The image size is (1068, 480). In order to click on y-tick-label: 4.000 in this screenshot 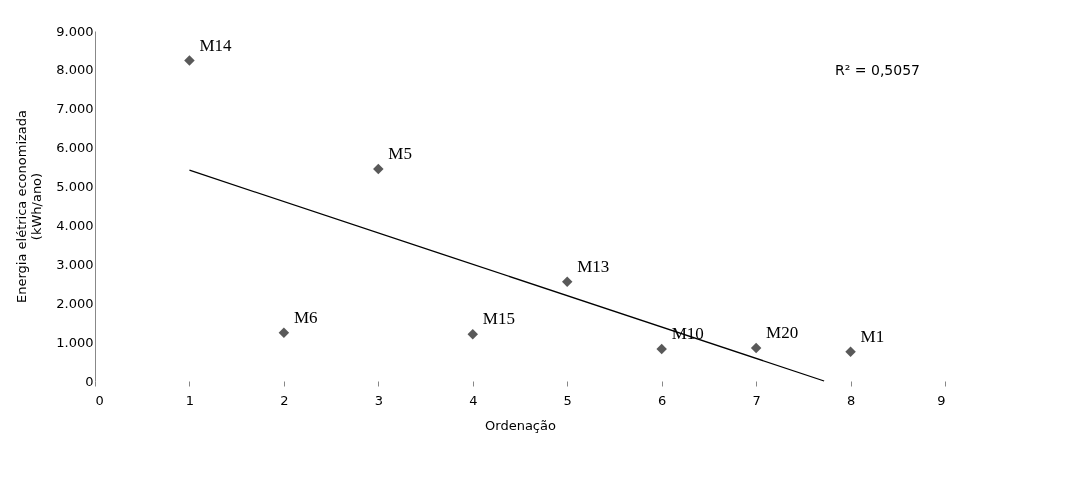, I will do `click(75, 225)`.